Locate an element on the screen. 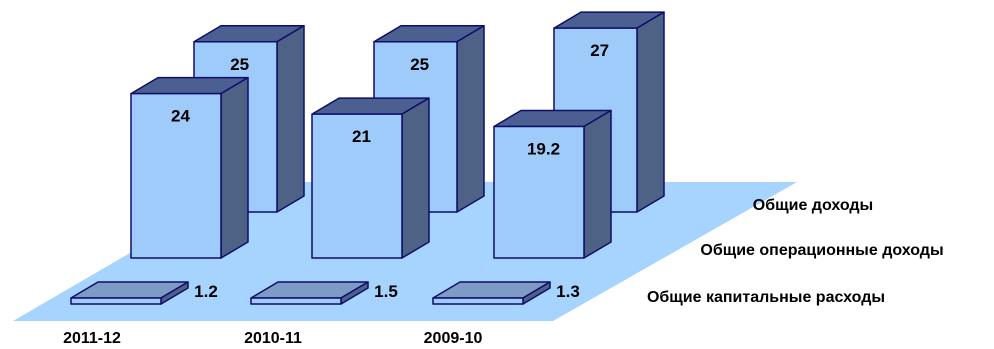 The height and width of the screenshot is (349, 994). data-label-operating-income-2009-10: 19.2 is located at coordinates (543, 148).